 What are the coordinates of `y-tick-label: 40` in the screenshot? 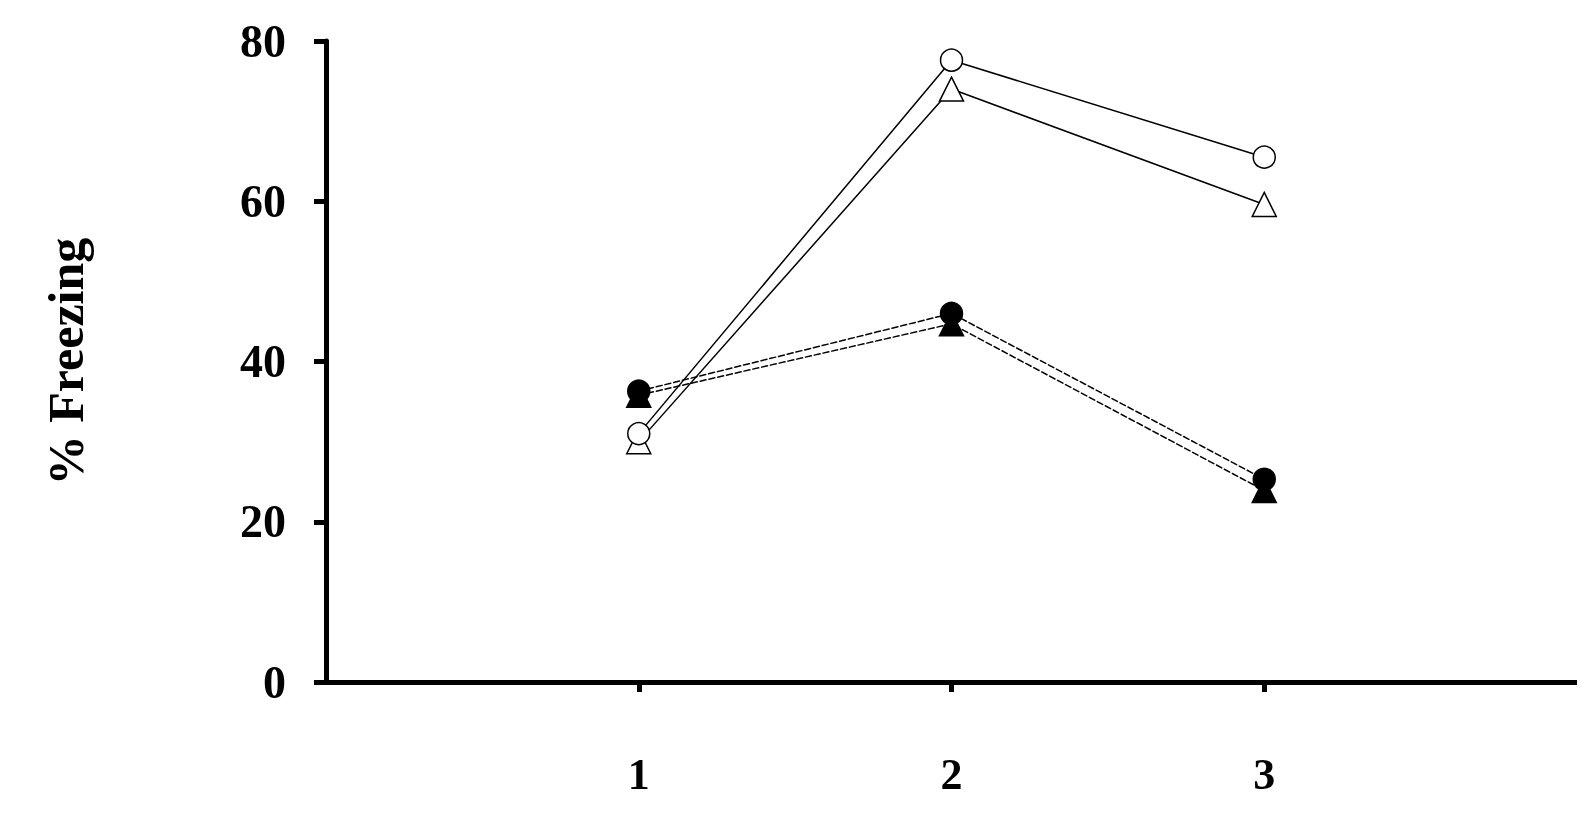 It's located at (263, 361).